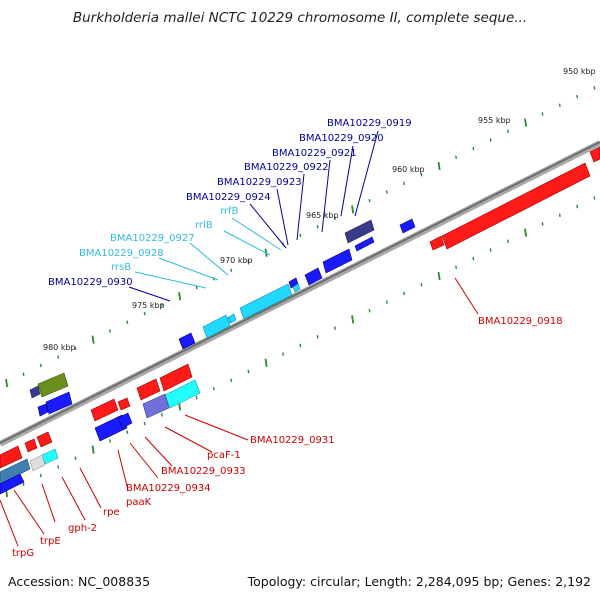 The image size is (600, 600). What do you see at coordinates (156, 406) in the screenshot?
I see `gene-pcaF` at bounding box center [156, 406].